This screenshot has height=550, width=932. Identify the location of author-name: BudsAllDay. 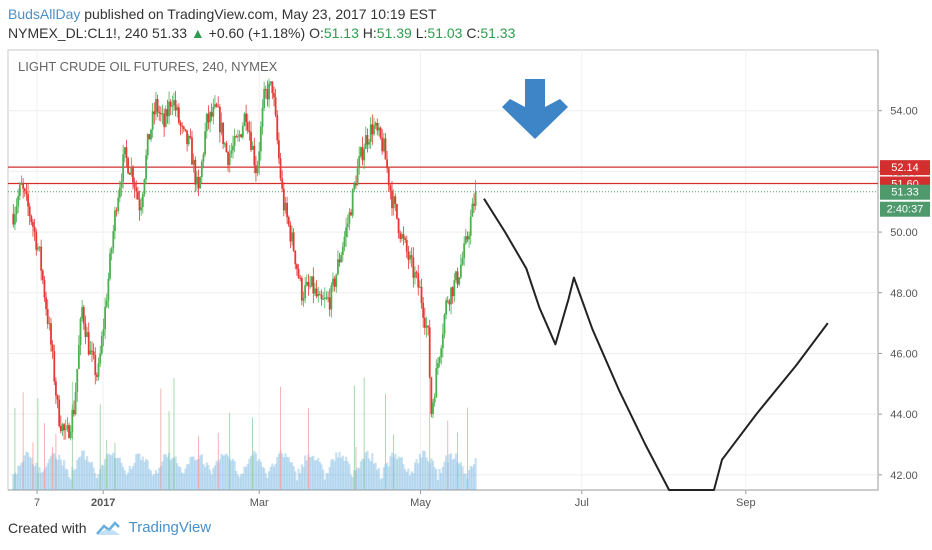
(44, 14).